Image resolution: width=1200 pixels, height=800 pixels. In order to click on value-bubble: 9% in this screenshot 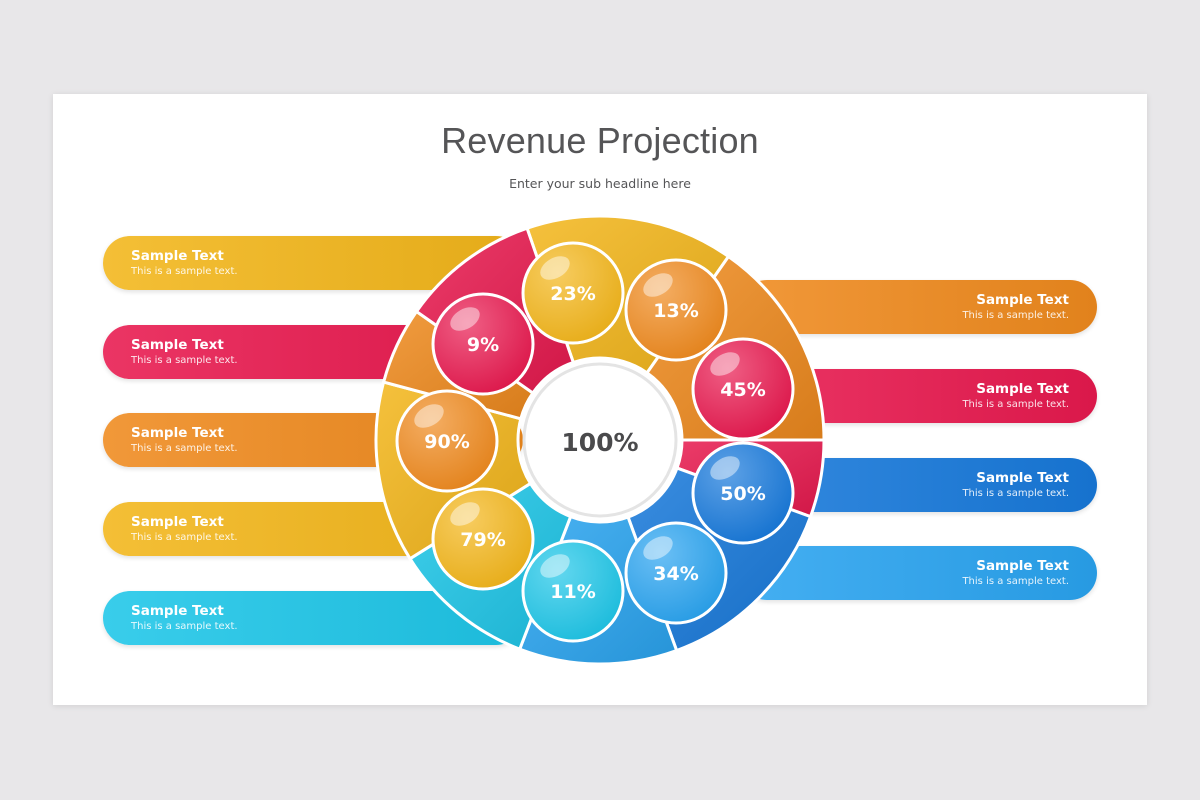, I will do `click(483, 344)`.